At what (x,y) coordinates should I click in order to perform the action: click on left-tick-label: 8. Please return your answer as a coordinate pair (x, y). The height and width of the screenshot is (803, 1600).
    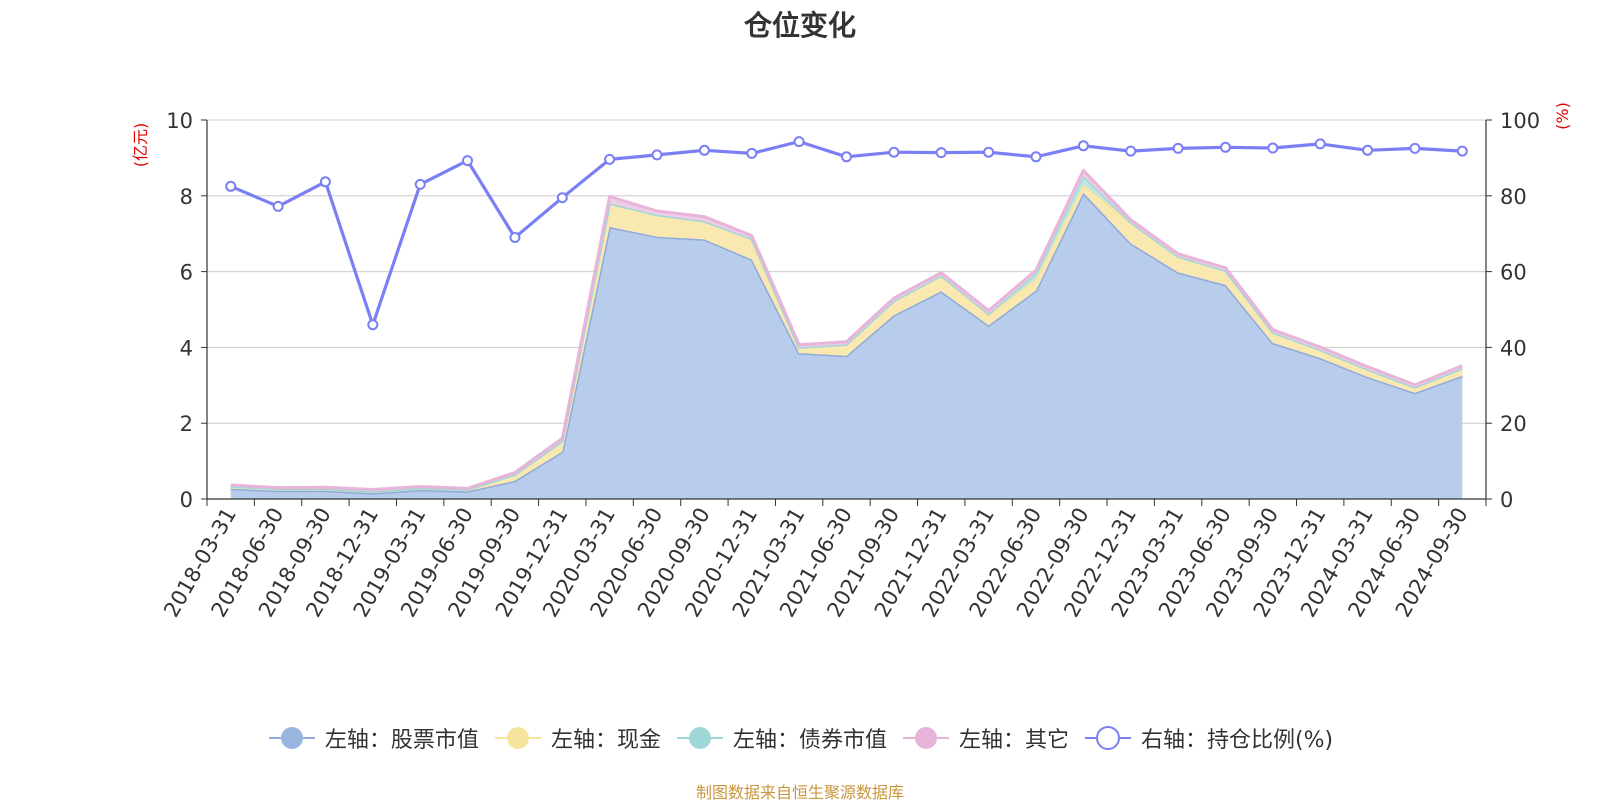
    Looking at the image, I should click on (186, 197).